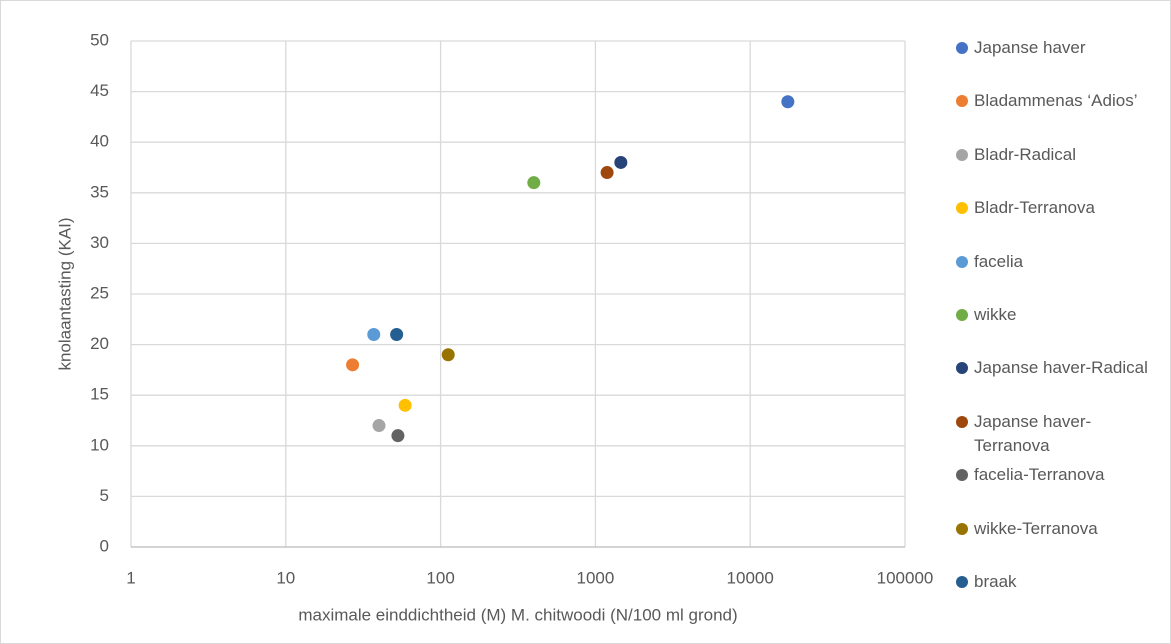 This screenshot has height=644, width=1171. Describe the element at coordinates (999, 261) in the screenshot. I see `legend-label: facelia` at that location.